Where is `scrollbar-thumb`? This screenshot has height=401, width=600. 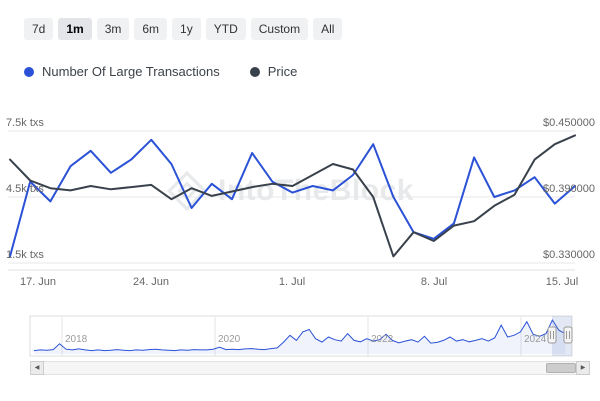
scrollbar-thumb is located at coordinates (561, 368).